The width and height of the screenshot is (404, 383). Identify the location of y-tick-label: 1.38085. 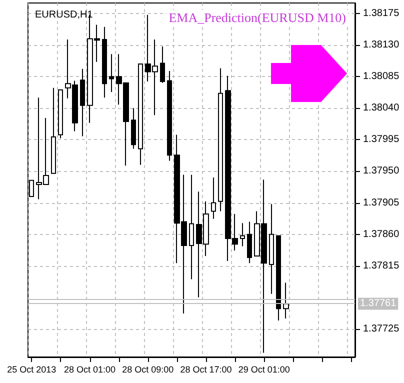
(381, 76).